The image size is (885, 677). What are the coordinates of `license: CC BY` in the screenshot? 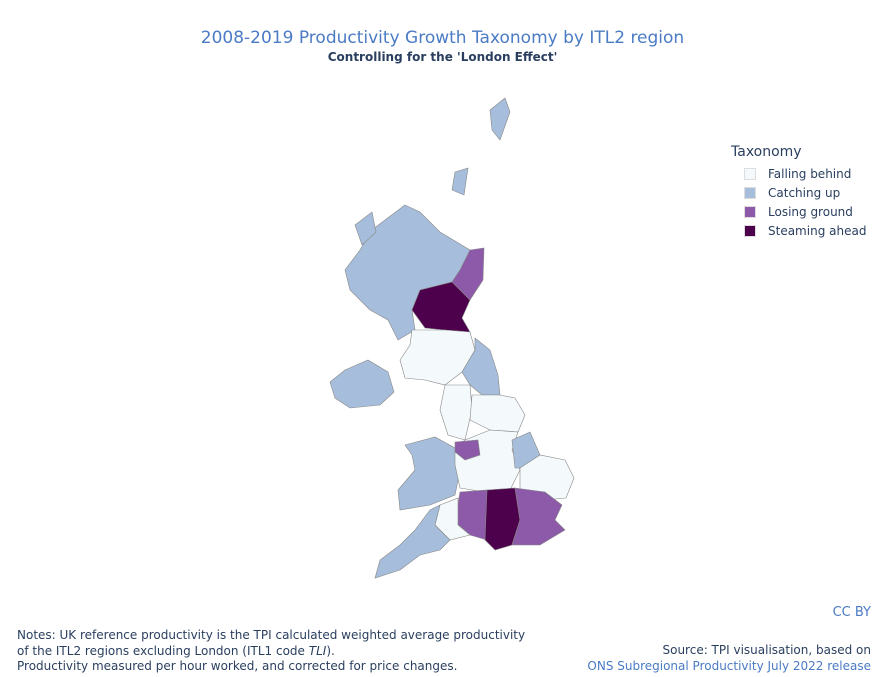 It's located at (851, 612).